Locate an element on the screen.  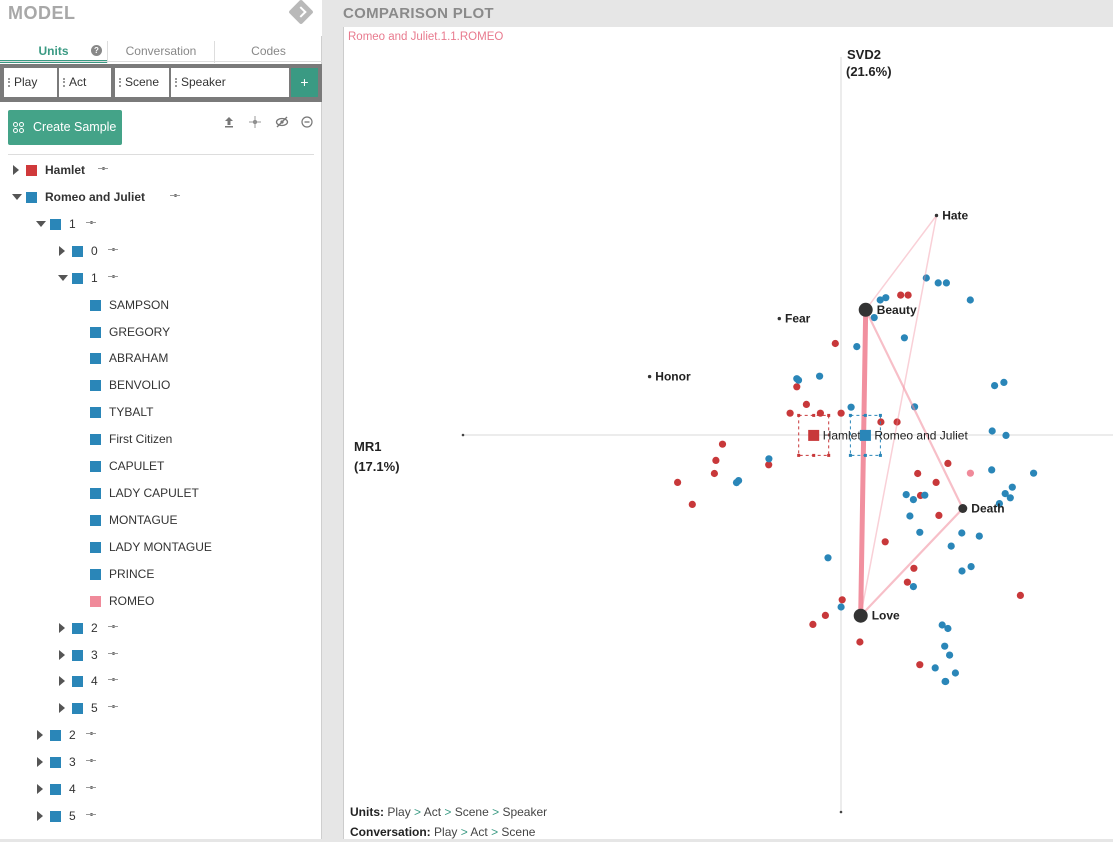
collapse-panel-icon is located at coordinates (301, 12).